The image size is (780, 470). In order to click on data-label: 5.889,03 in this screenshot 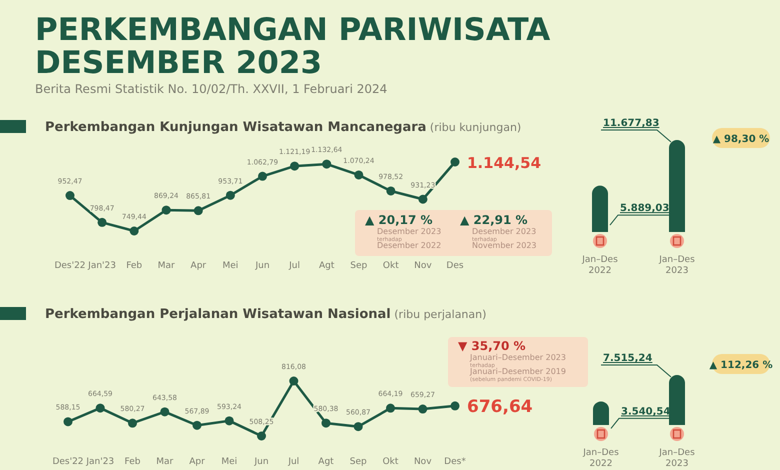, I will do `click(645, 208)`.